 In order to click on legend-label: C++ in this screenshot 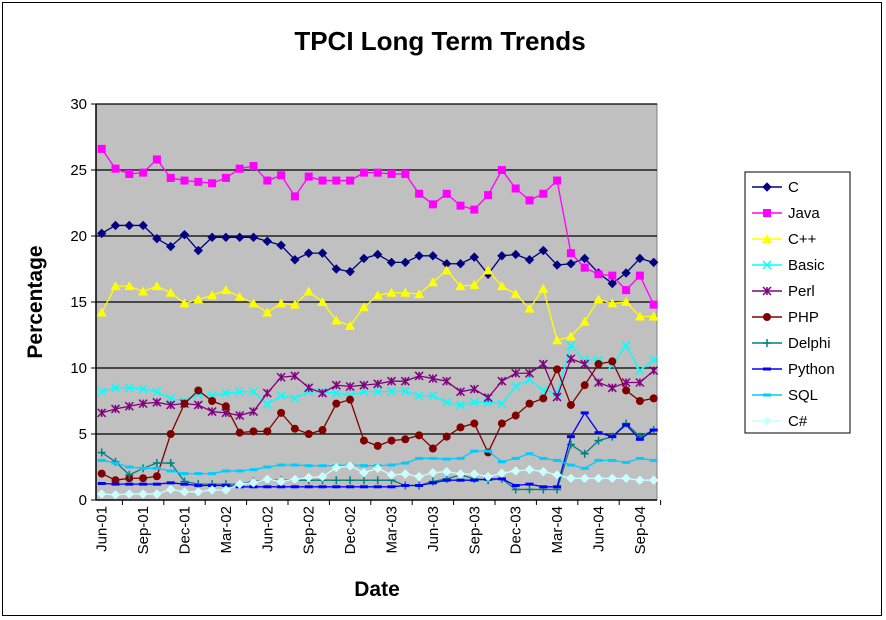, I will do `click(802, 239)`.